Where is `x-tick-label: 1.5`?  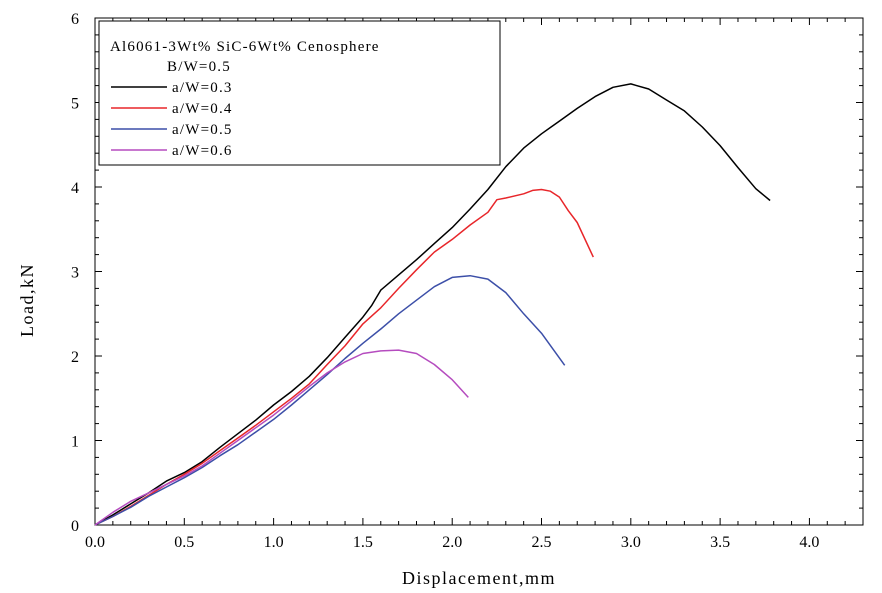 x-tick-label: 1.5 is located at coordinates (363, 542).